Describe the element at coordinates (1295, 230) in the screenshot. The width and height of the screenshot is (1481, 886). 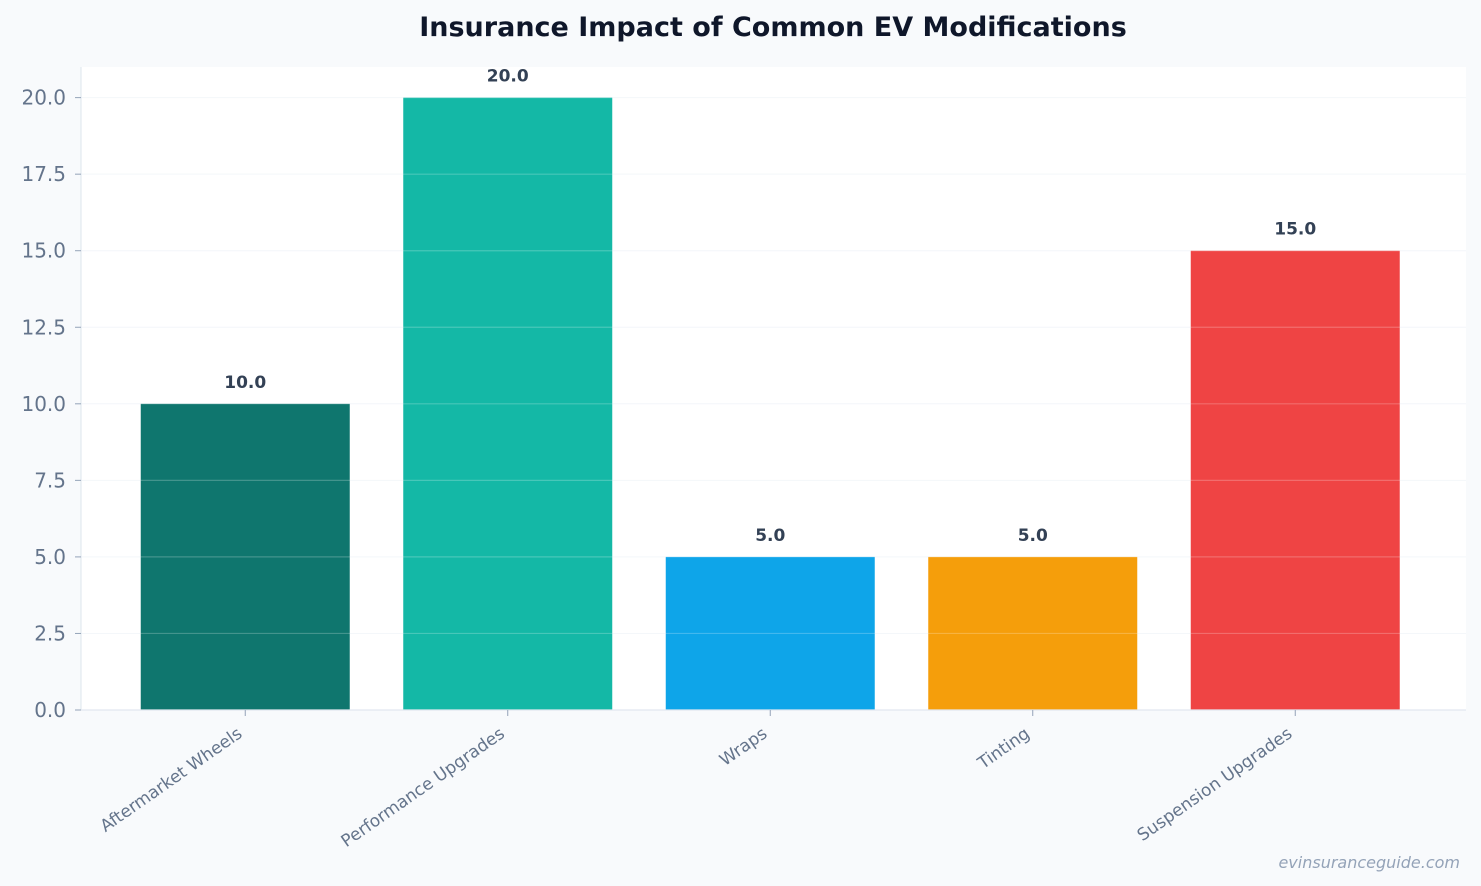
I see `data-label: 15.0` at that location.